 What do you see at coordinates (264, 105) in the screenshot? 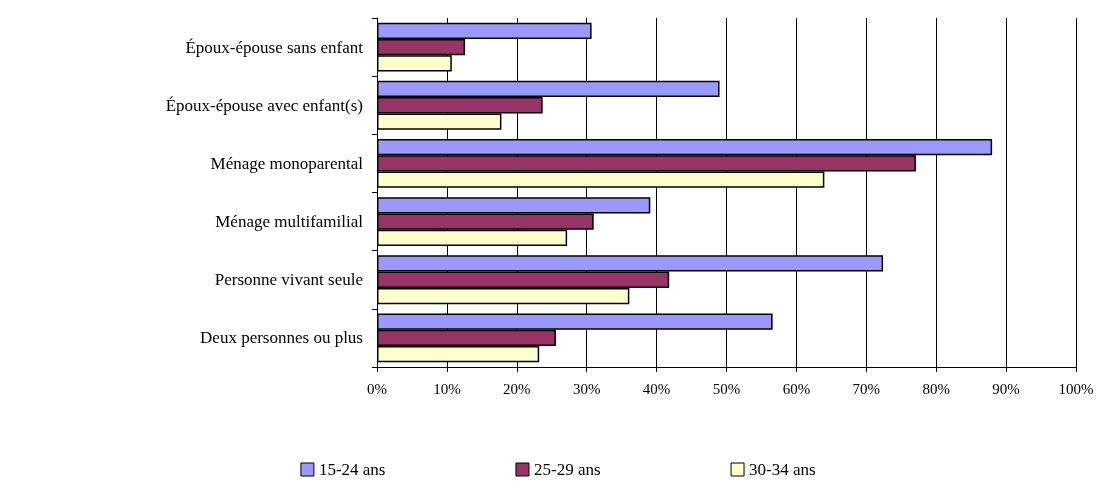
I see `y-tick-label: Époux-épouse avec enfant(s)` at bounding box center [264, 105].